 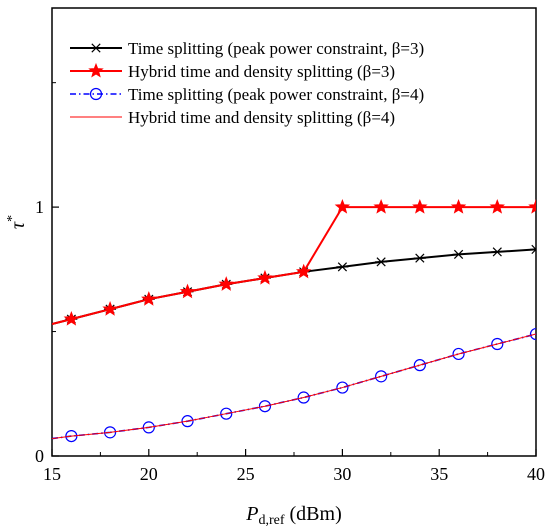 I want to click on legend-label-3: Hybrid time and density splitting (β=4), so click(x=261, y=117).